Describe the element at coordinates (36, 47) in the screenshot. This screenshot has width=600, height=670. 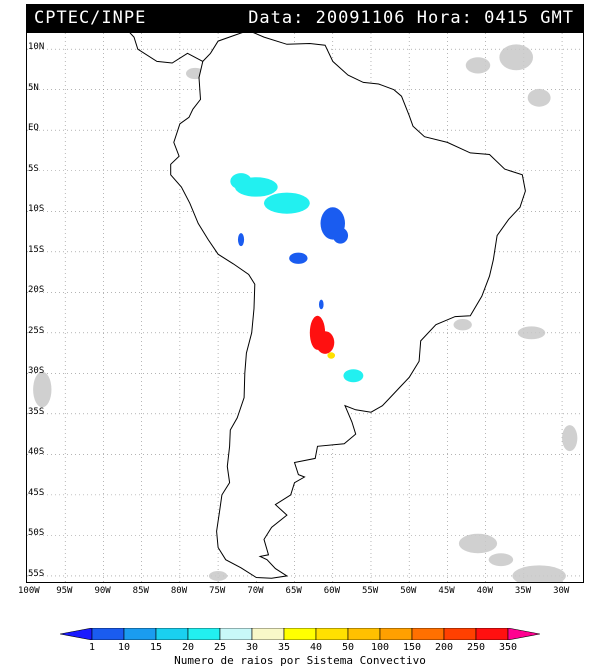
I see `latitude-label: 10N` at that location.